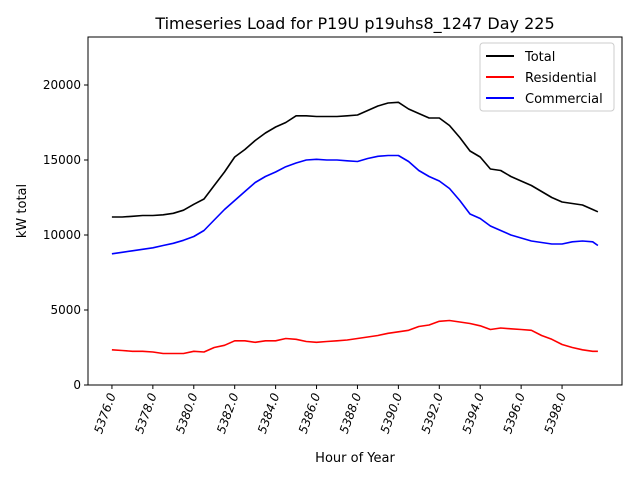 The height and width of the screenshot is (484, 640). I want to click on legend: Total Residential Commercial, so click(547, 77).